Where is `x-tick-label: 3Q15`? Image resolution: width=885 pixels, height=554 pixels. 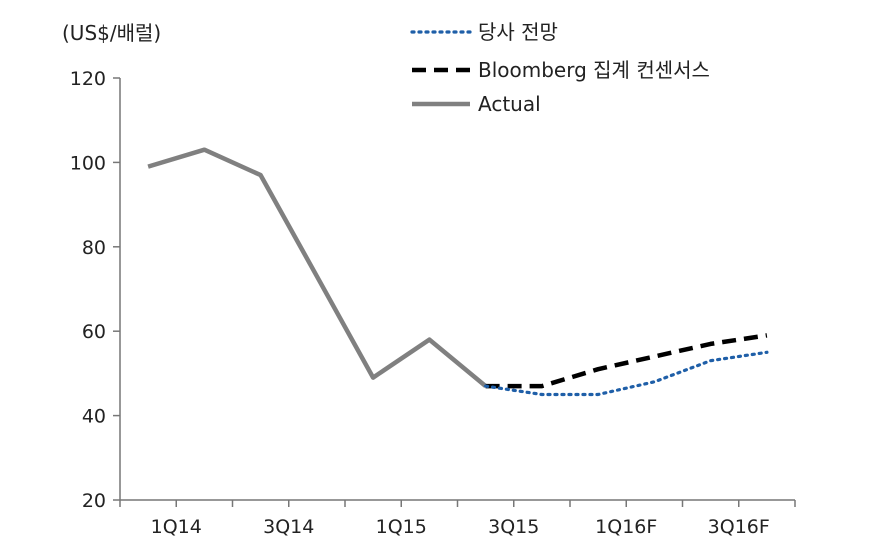 x-tick-label: 3Q15 is located at coordinates (513, 527).